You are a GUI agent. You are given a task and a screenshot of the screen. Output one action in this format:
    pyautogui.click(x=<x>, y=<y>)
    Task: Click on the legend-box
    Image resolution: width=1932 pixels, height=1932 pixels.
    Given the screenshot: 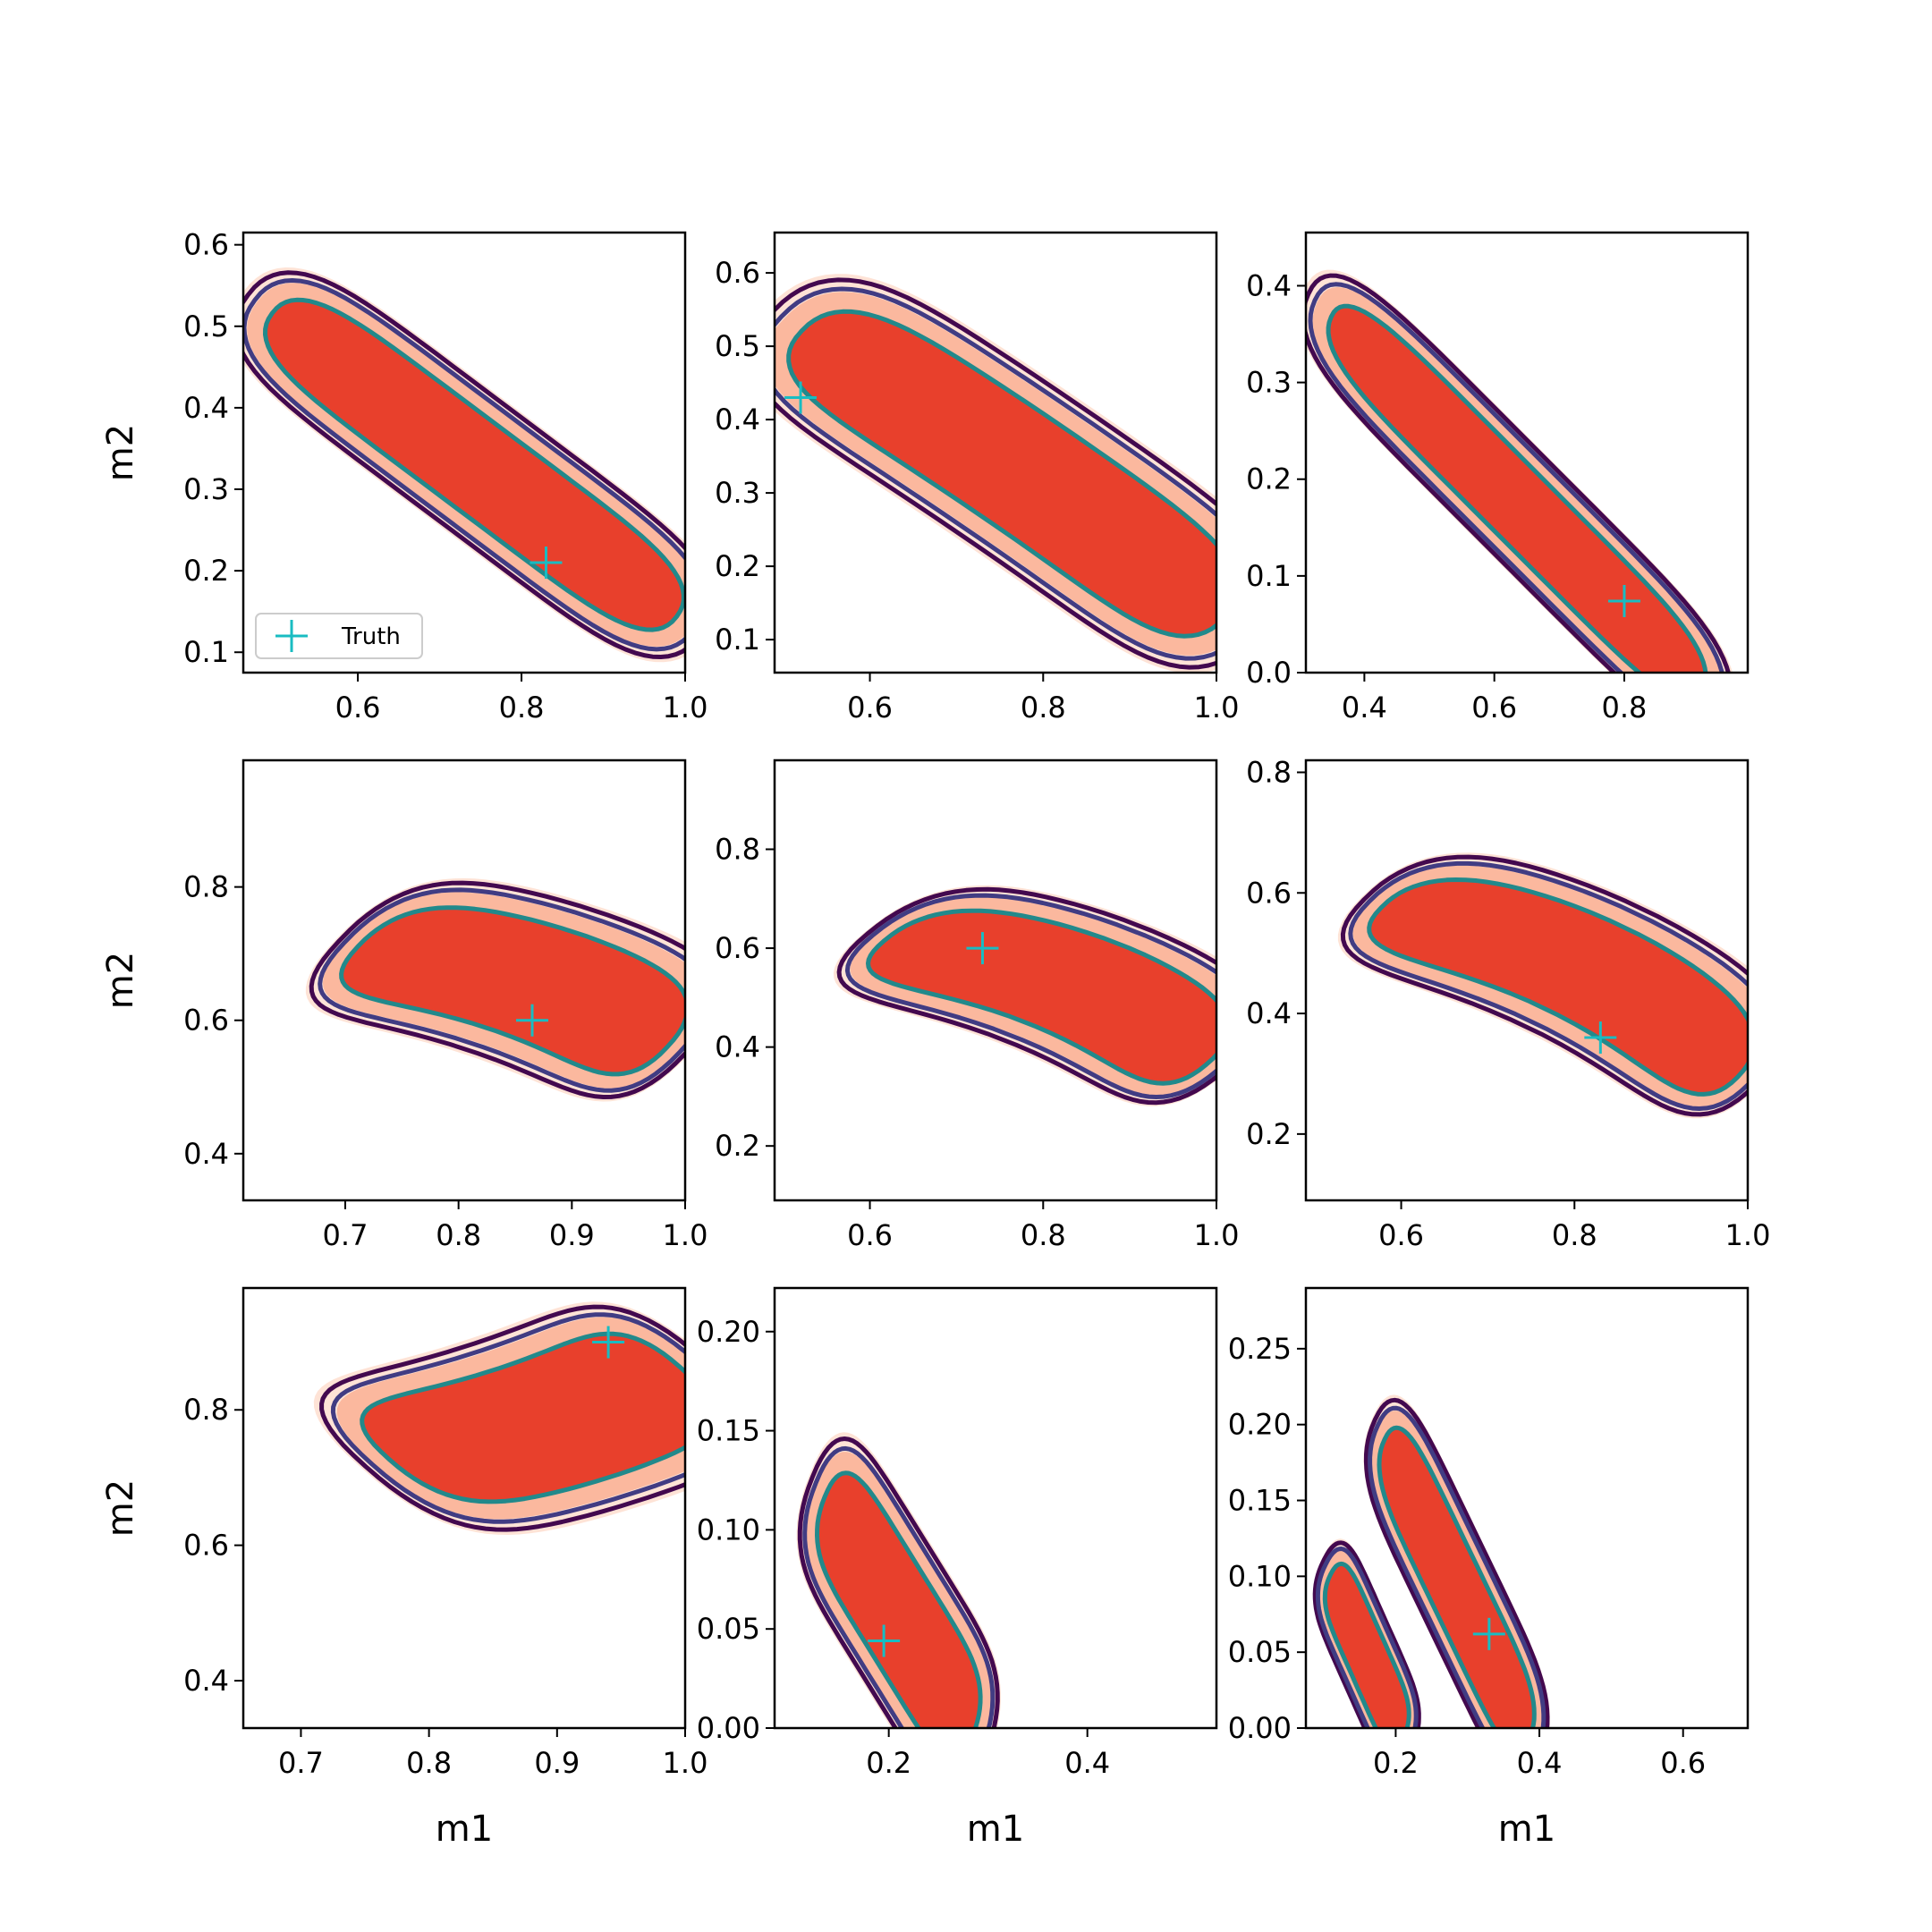 What is the action you would take?
    pyautogui.click(x=339, y=636)
    